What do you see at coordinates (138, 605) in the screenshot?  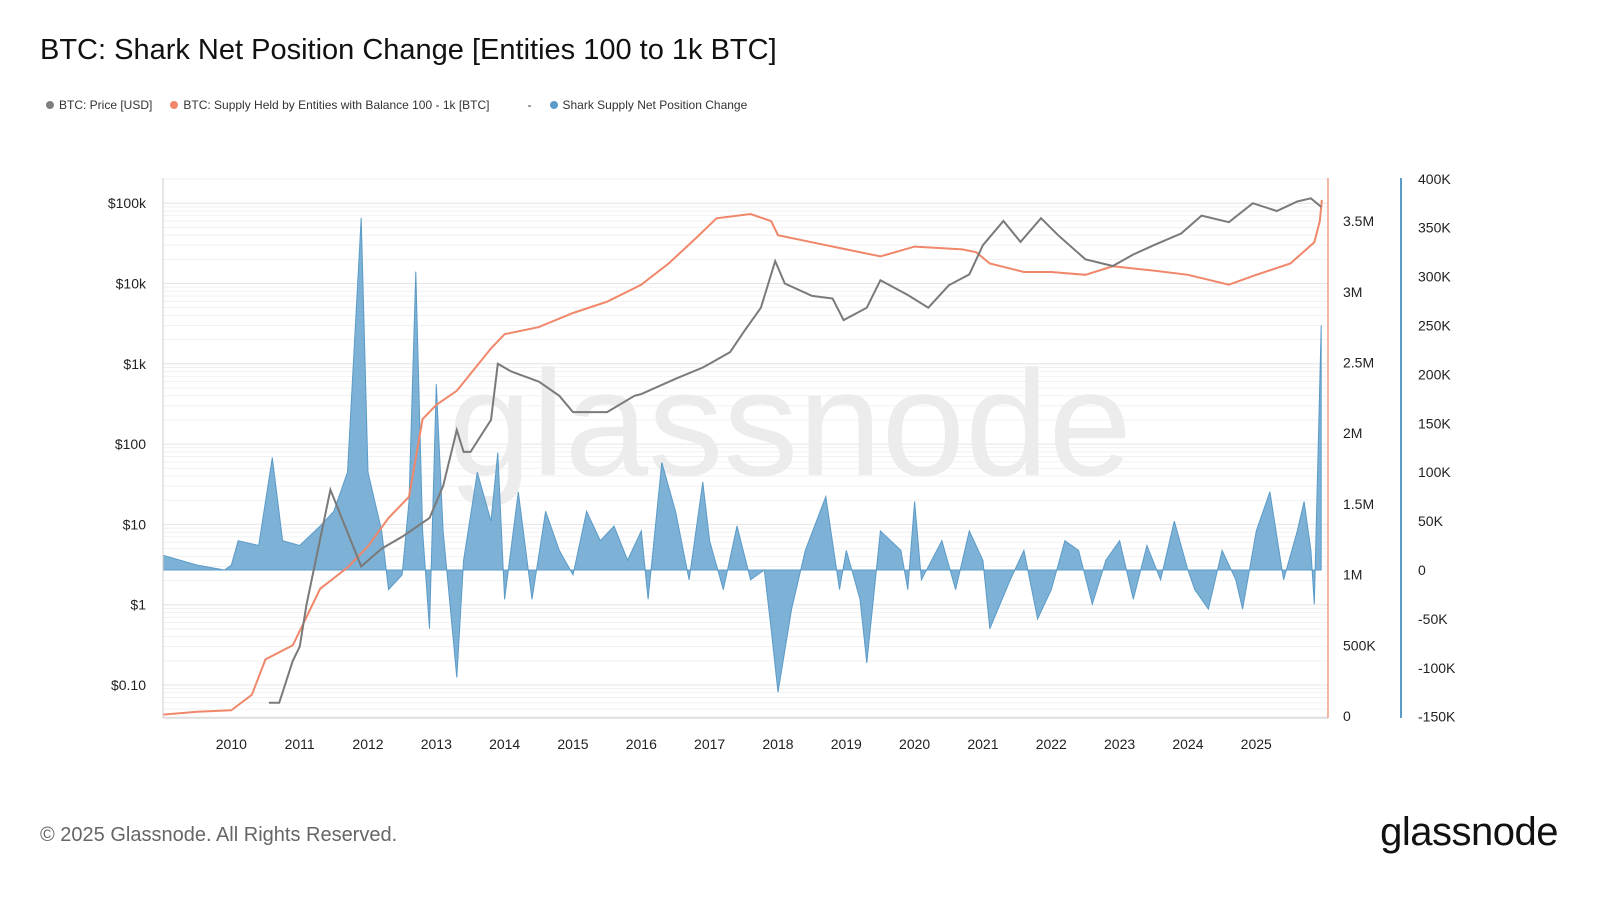 I see `price-tick-label: $1` at bounding box center [138, 605].